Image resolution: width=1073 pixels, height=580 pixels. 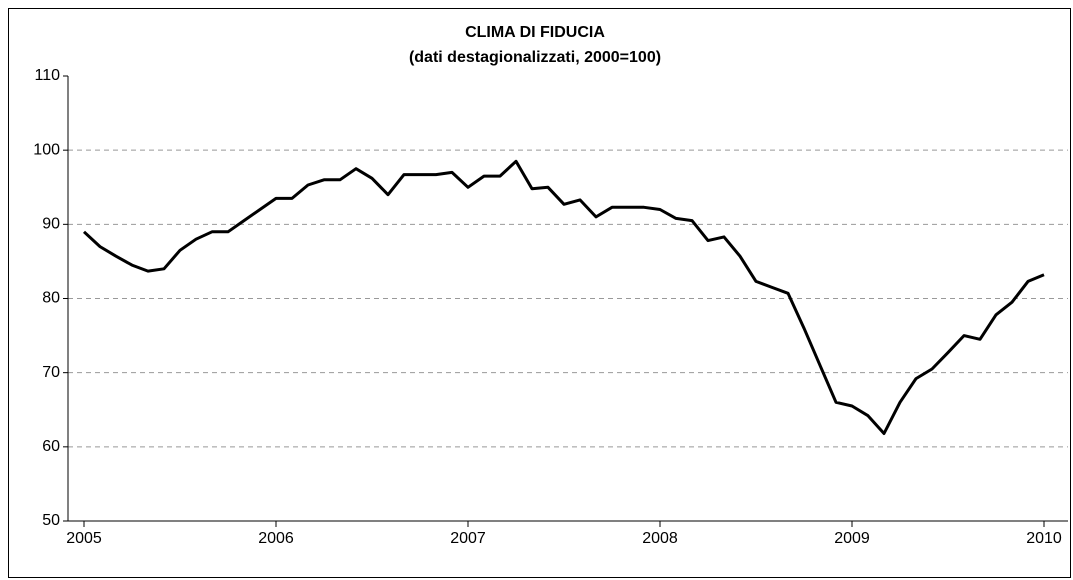 What do you see at coordinates (852, 538) in the screenshot?
I see `x-tick-label: 2009` at bounding box center [852, 538].